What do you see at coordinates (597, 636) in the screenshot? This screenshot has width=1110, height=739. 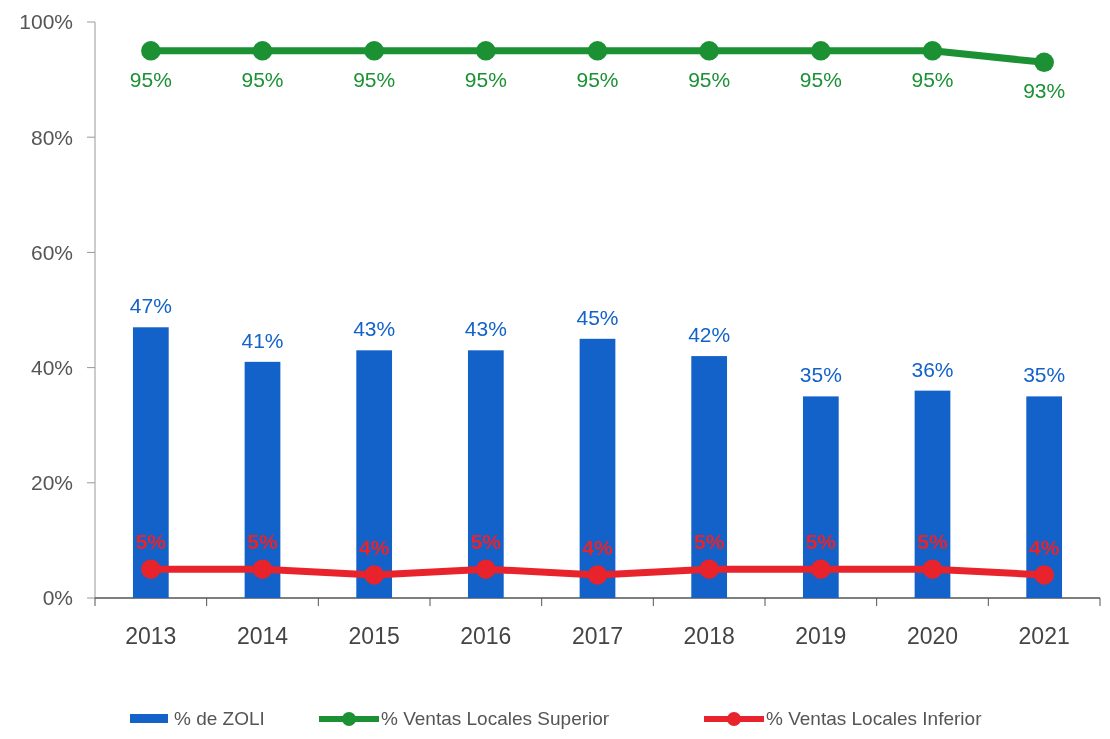 I see `x-tick-label: 2017` at bounding box center [597, 636].